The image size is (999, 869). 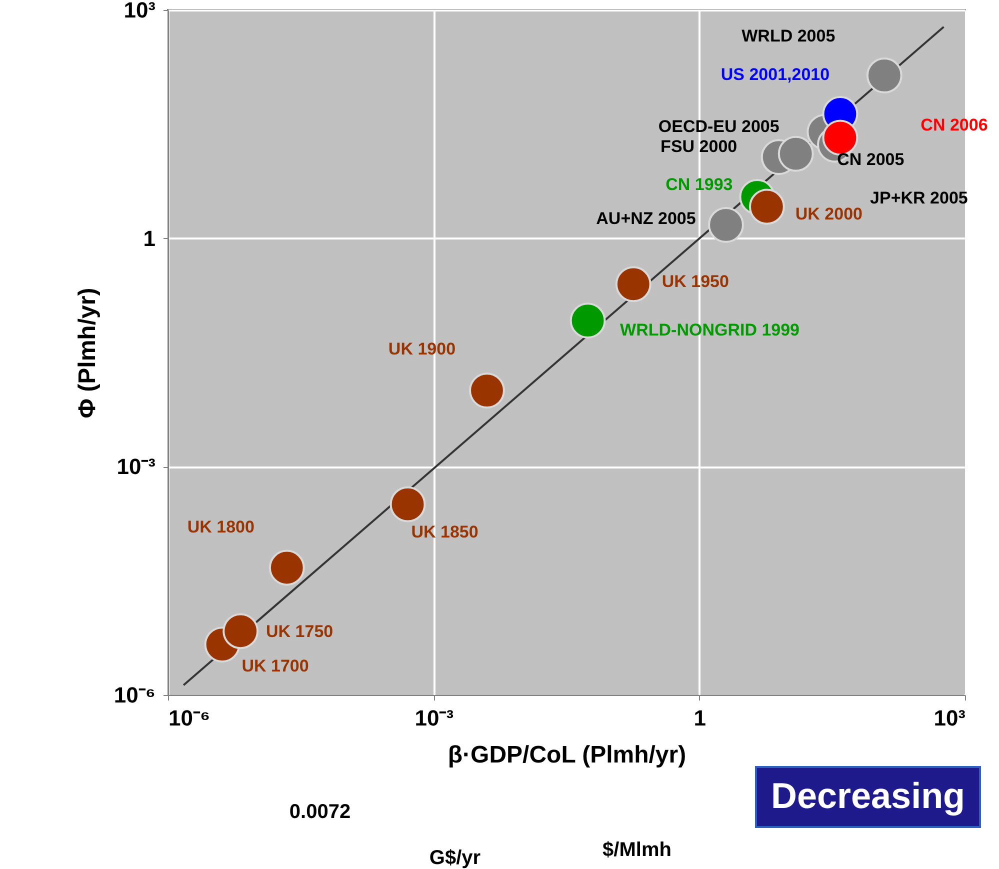 What do you see at coordinates (637, 850) in the screenshot?
I see `text: $/Mlmh` at bounding box center [637, 850].